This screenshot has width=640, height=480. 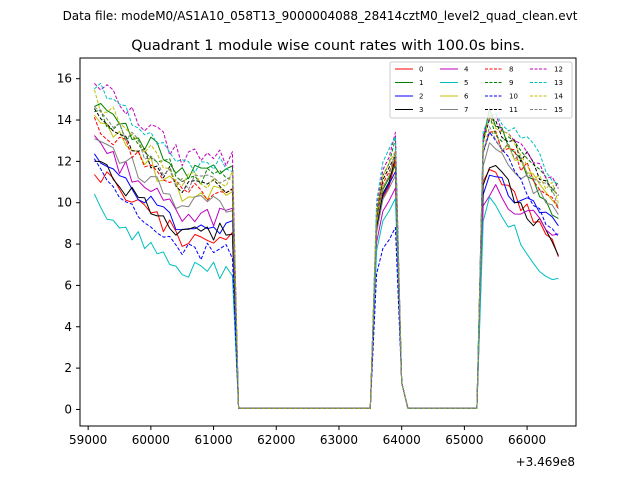 I want to click on x-offset-label: +3.469e8, so click(x=545, y=462).